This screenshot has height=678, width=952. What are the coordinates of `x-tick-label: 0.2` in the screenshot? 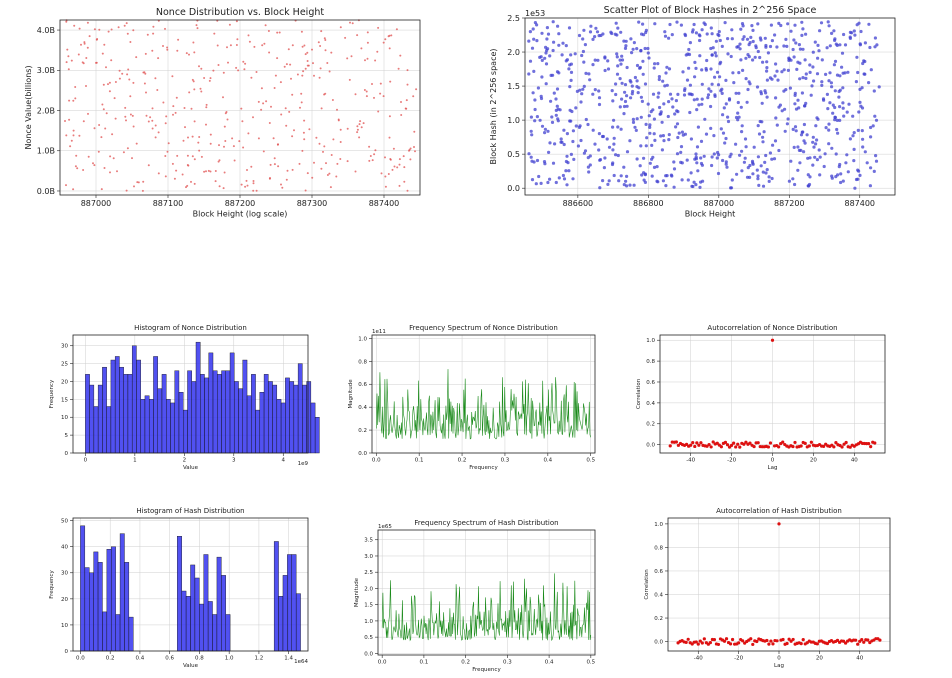 It's located at (465, 663).